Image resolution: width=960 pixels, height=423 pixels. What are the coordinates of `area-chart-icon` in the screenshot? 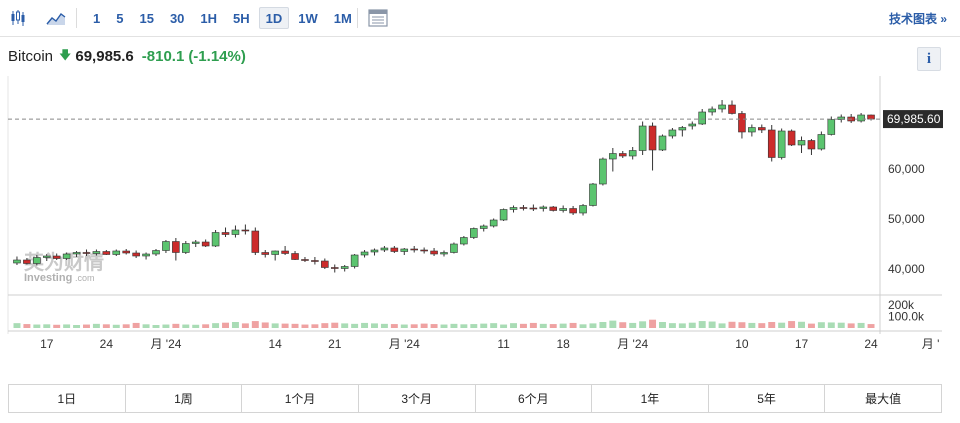 It's located at (56, 18).